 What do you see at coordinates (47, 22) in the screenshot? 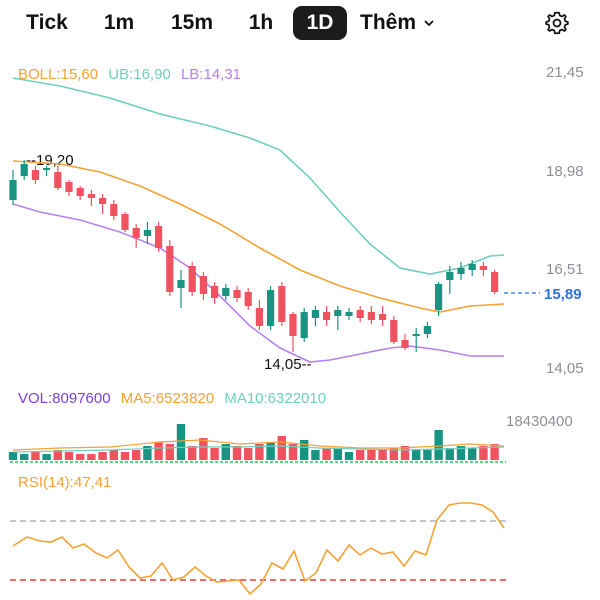
I see `tab-tick: Tick` at bounding box center [47, 22].